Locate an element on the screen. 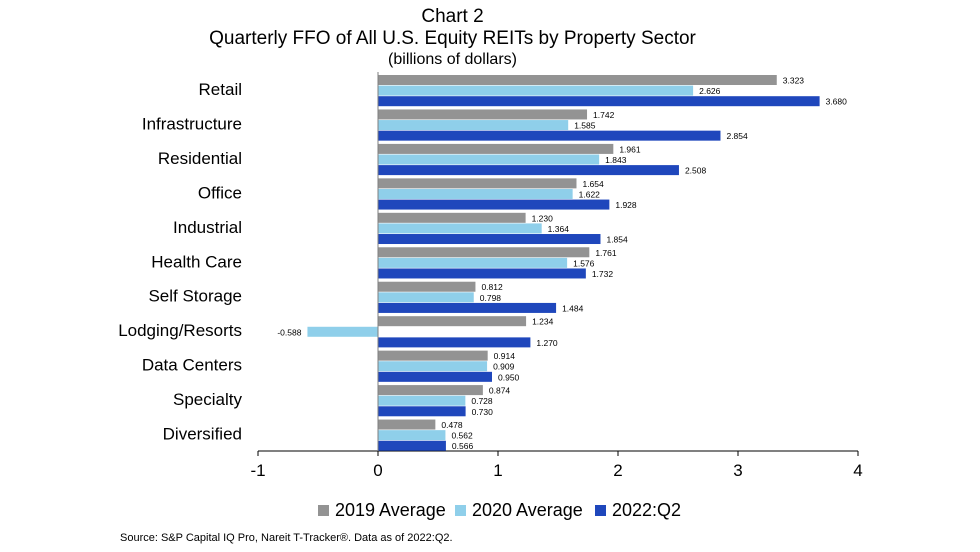  bar-office-2019-average is located at coordinates (477, 183).